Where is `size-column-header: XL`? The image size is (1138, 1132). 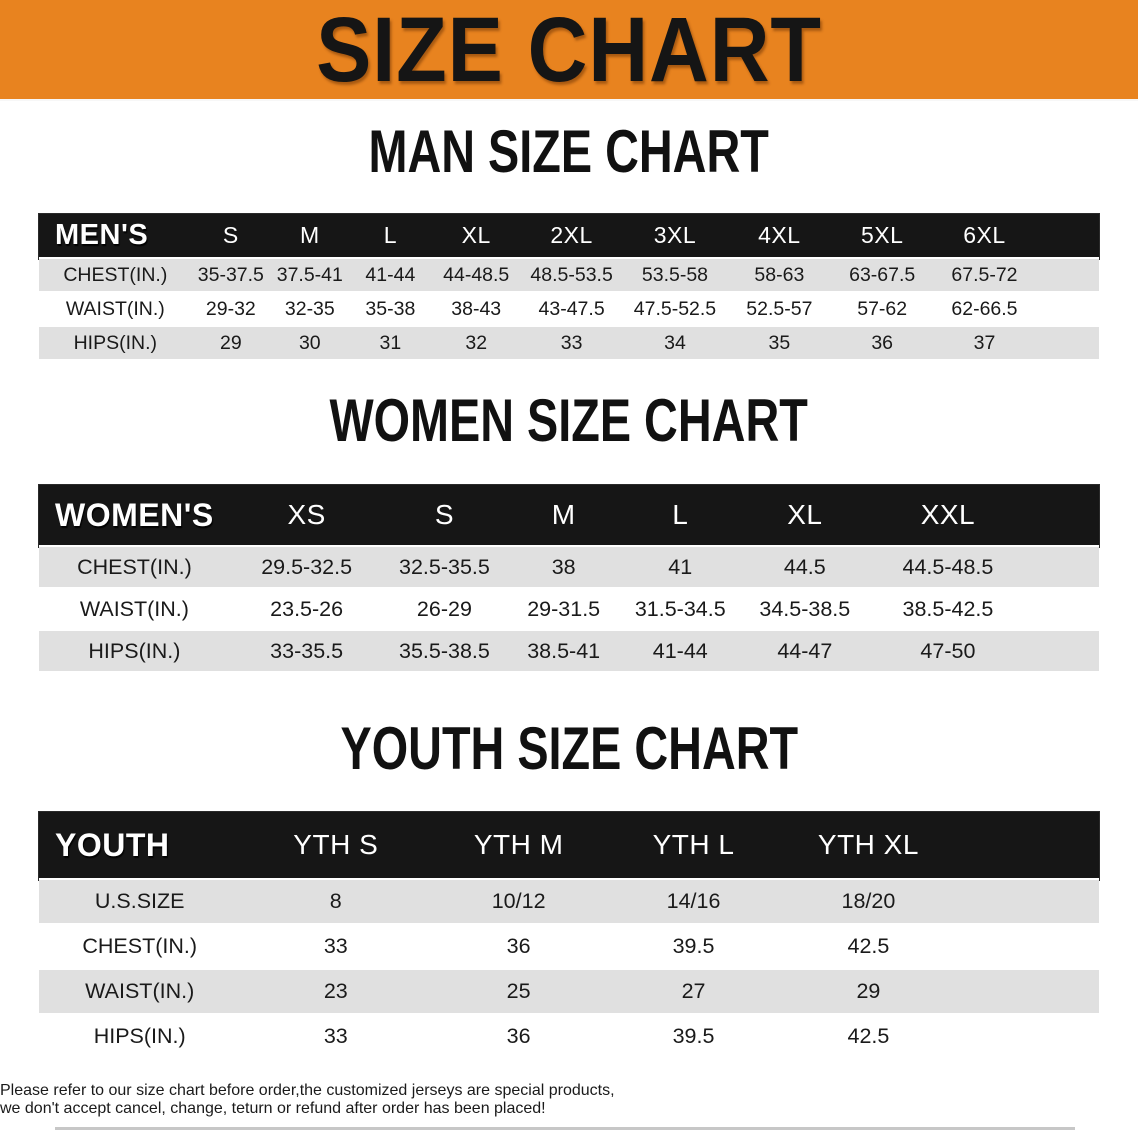 size-column-header: XL is located at coordinates (476, 235).